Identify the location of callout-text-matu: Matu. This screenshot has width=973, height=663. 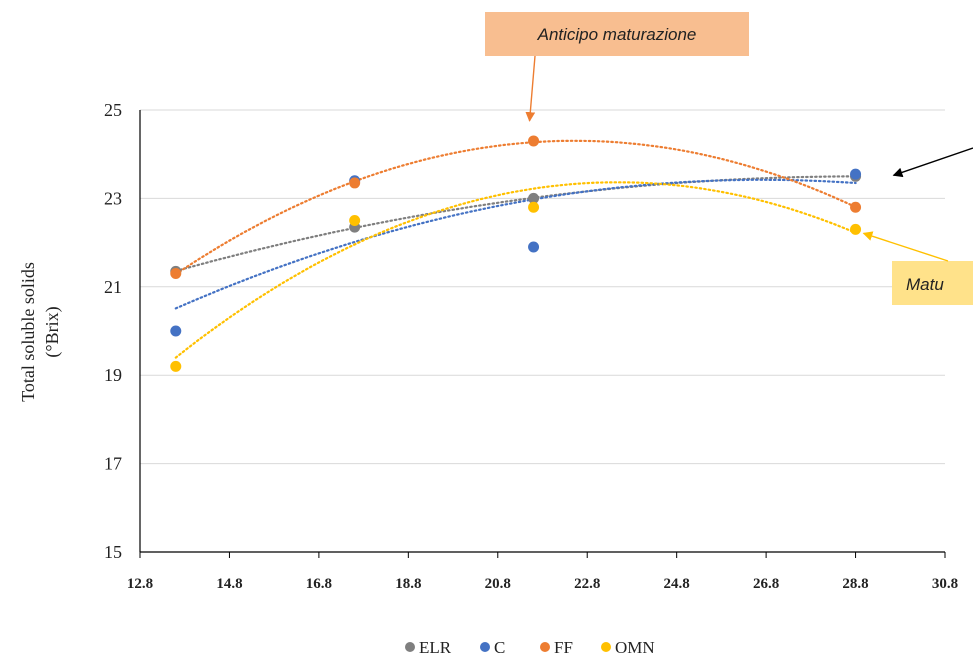
(925, 284).